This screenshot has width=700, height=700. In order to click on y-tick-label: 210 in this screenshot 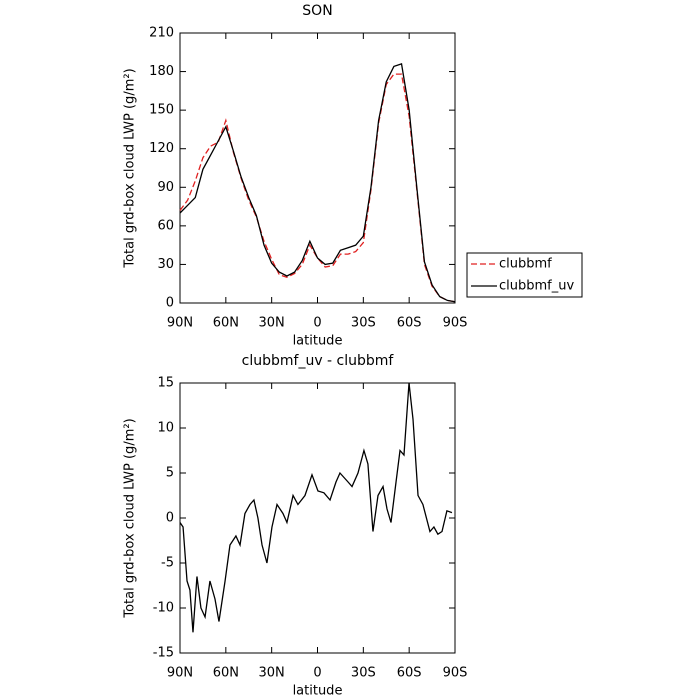, I will do `click(161, 33)`.